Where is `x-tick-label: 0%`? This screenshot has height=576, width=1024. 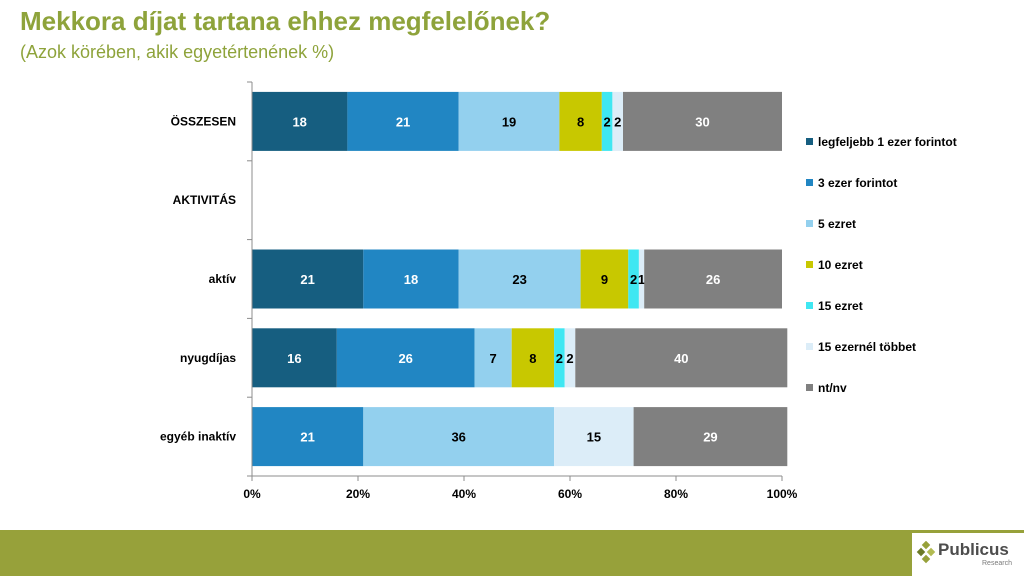 x-tick-label: 0% is located at coordinates (252, 494).